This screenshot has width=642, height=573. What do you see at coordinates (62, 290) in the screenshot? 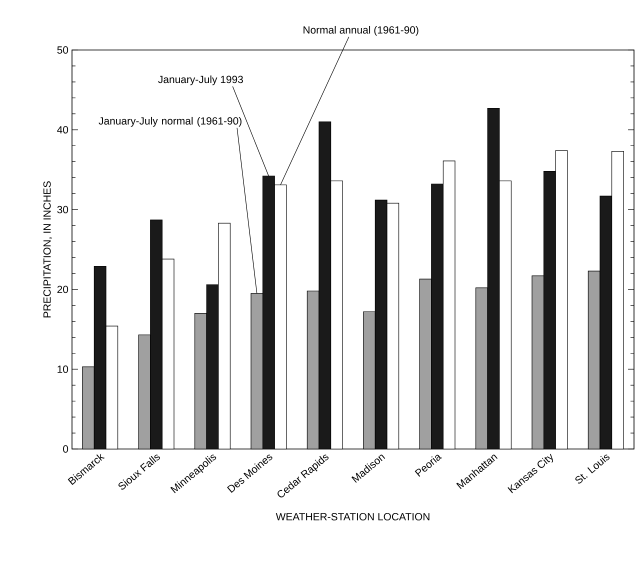
I see `y-tick-label: 20` at bounding box center [62, 290].